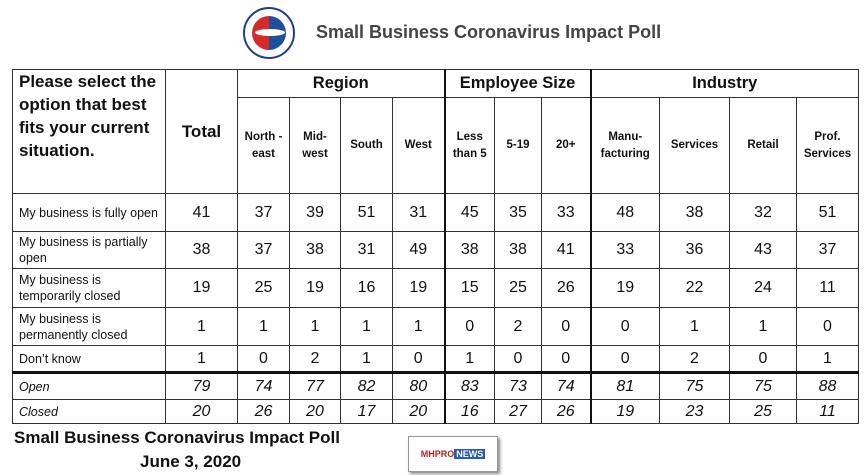 This screenshot has height=475, width=868. I want to click on row-label: My business is fully open, so click(89, 212).